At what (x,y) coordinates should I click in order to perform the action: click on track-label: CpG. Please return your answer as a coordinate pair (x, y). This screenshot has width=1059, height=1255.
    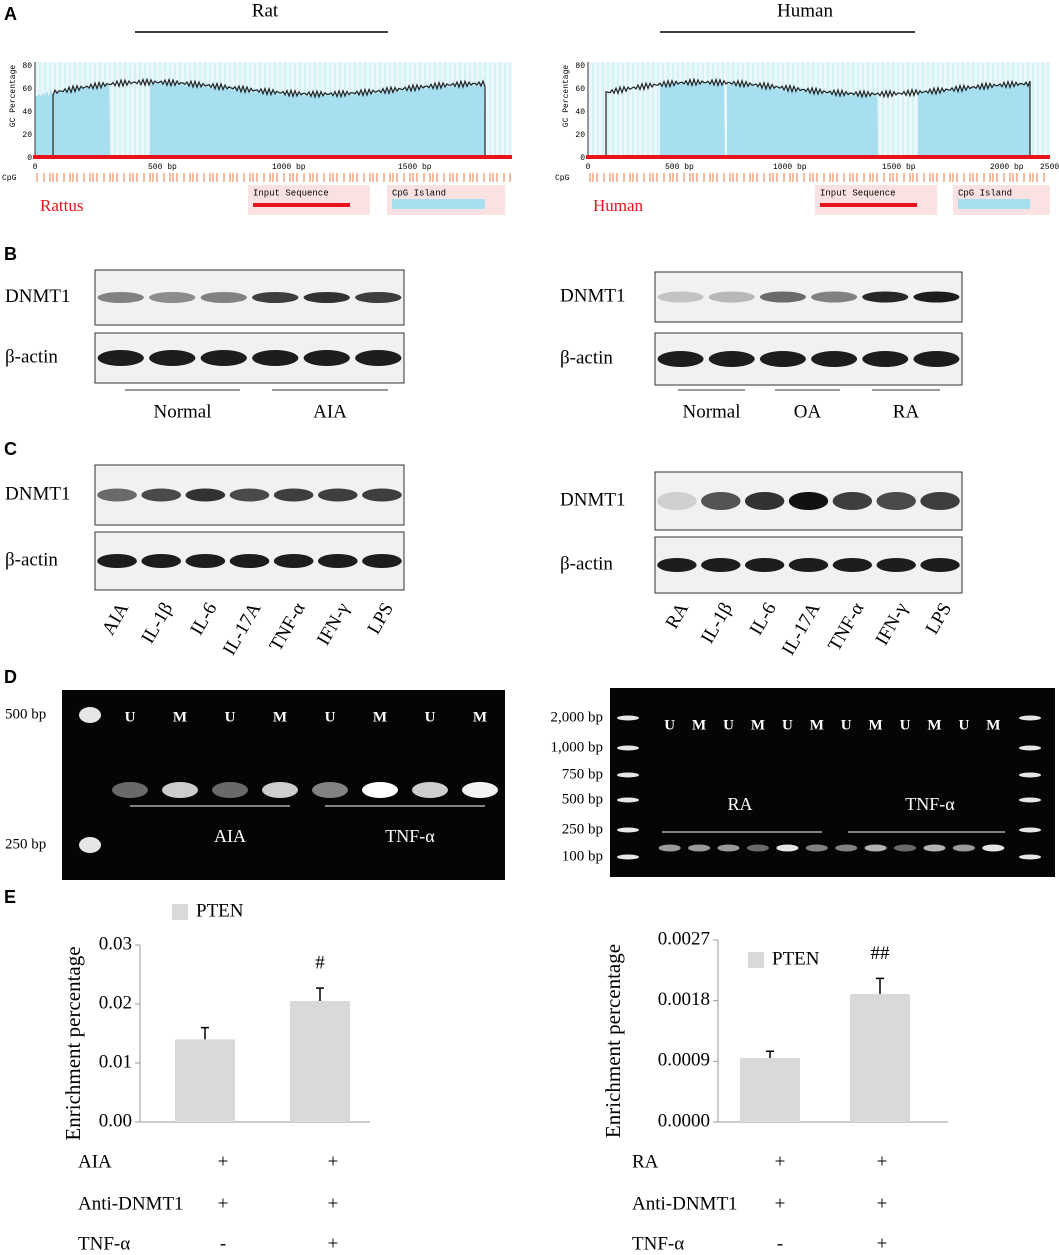
    Looking at the image, I should click on (562, 178).